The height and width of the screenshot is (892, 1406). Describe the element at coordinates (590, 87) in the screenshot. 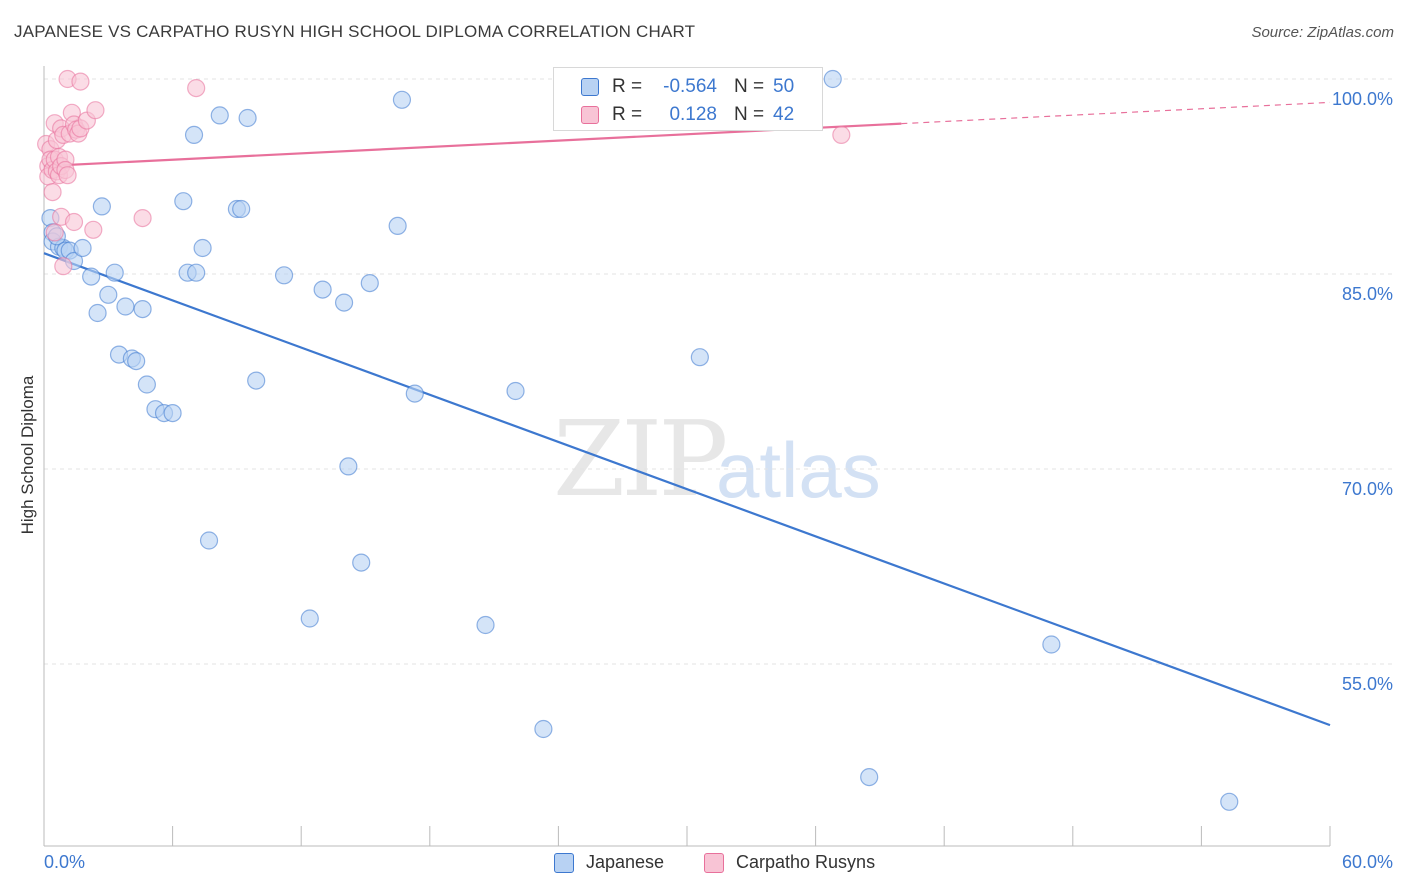

I see `japanese-swatch` at that location.